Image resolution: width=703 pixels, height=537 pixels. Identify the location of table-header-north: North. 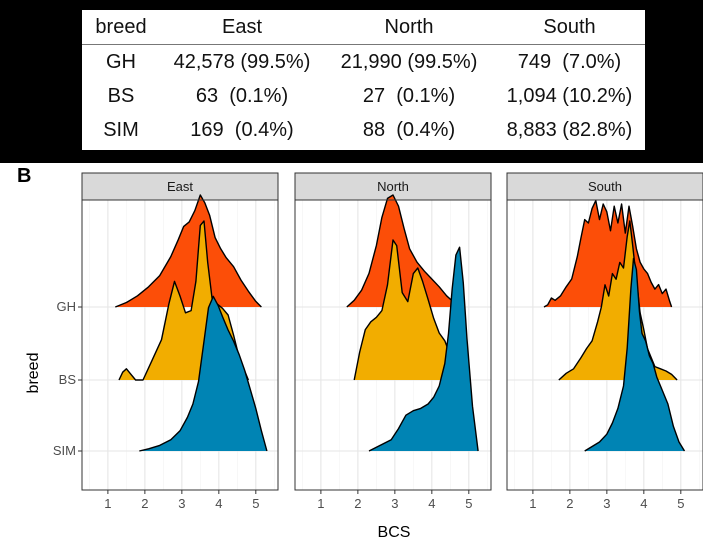
(409, 27).